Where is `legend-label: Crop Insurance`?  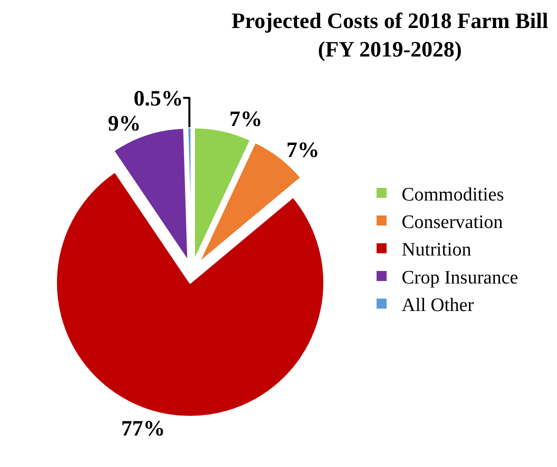
legend-label: Crop Insurance is located at coordinates (460, 277).